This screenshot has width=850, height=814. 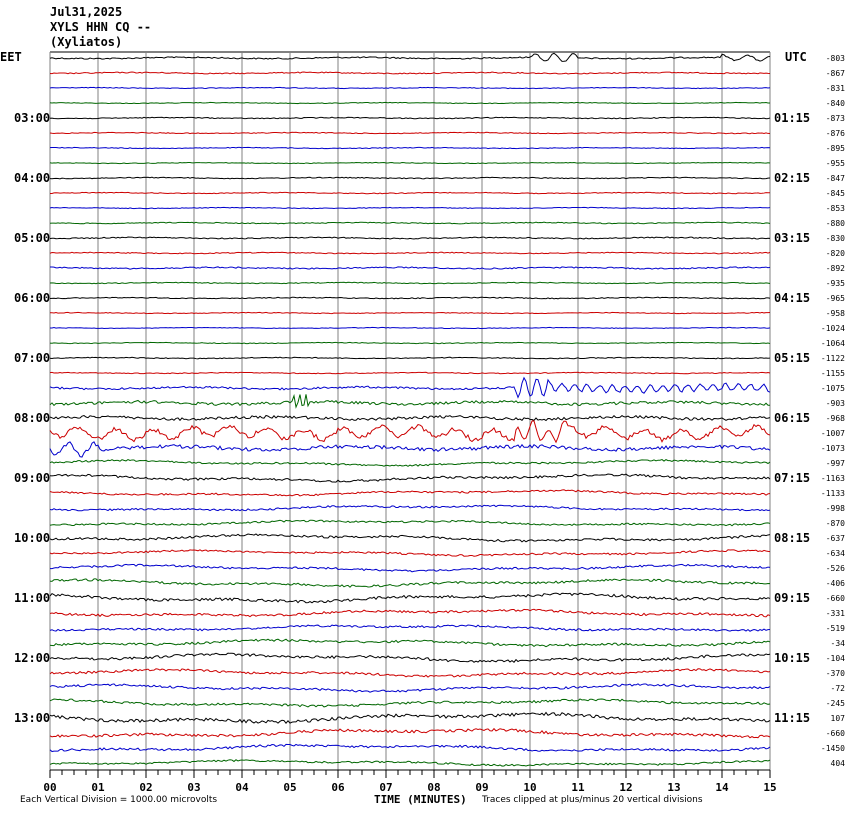 What do you see at coordinates (100, 27) in the screenshot?
I see `header-station: XYLS HHN CQ --` at bounding box center [100, 27].